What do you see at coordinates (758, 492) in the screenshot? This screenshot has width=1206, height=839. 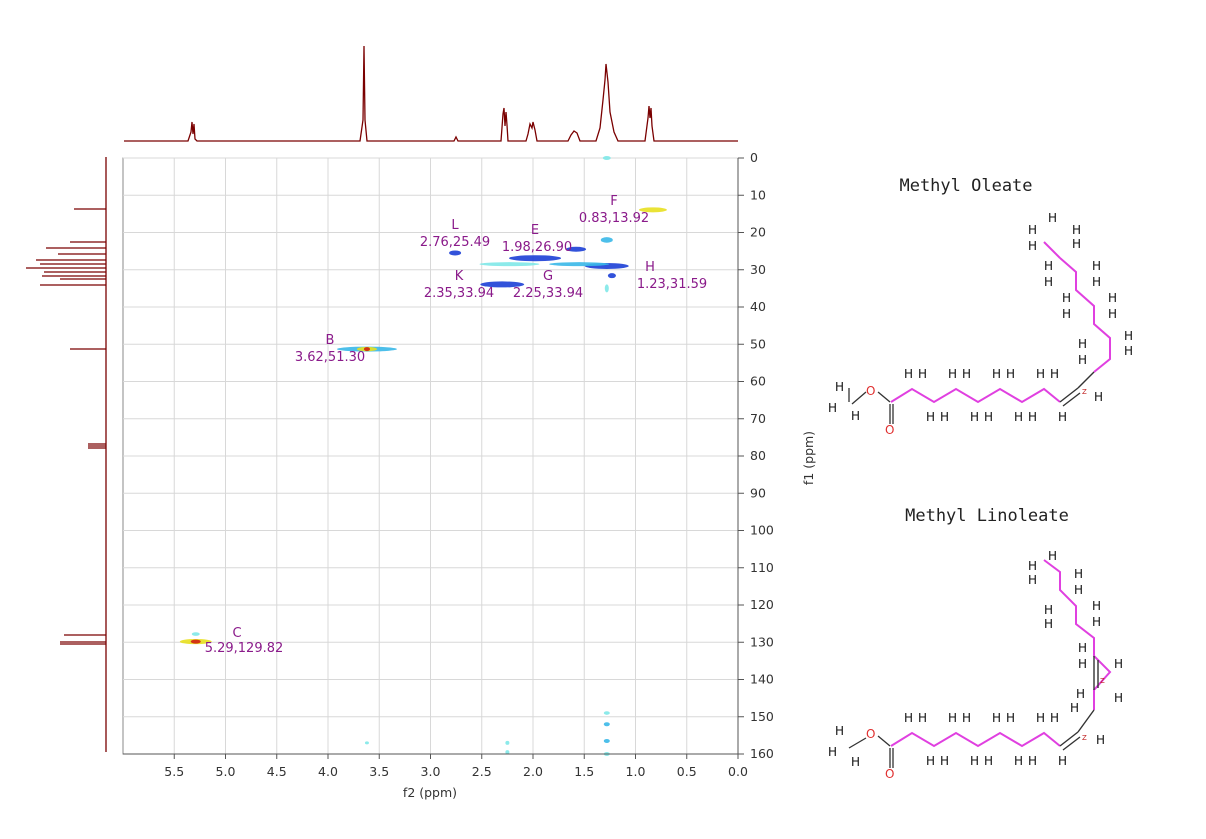 I see `y-tick-label: 90` at bounding box center [758, 492].